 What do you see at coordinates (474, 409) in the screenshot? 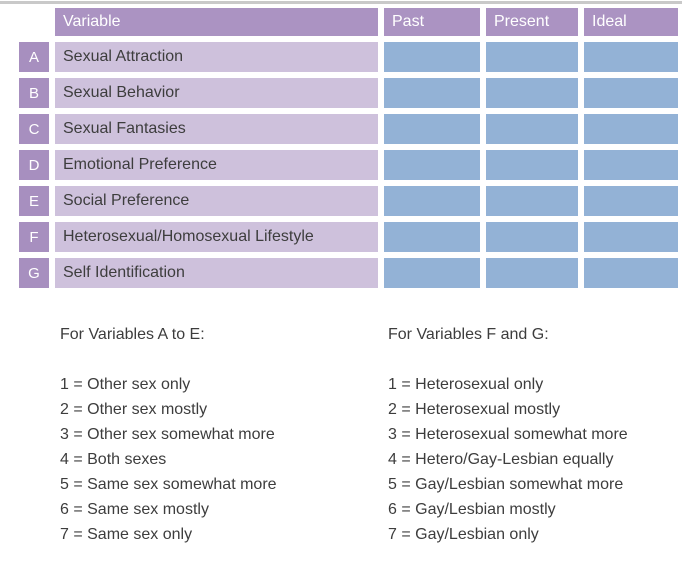
I see `legend-item: 2 = Heterosexual mostly` at bounding box center [474, 409].